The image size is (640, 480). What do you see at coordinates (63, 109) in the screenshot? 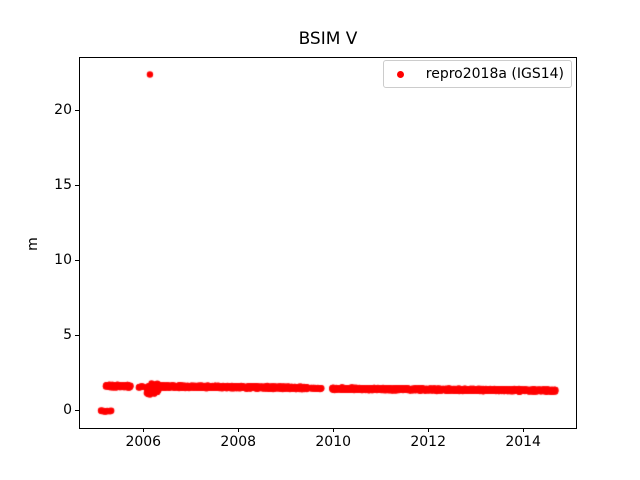
I see `y-tick-label: 20` at bounding box center [63, 109].